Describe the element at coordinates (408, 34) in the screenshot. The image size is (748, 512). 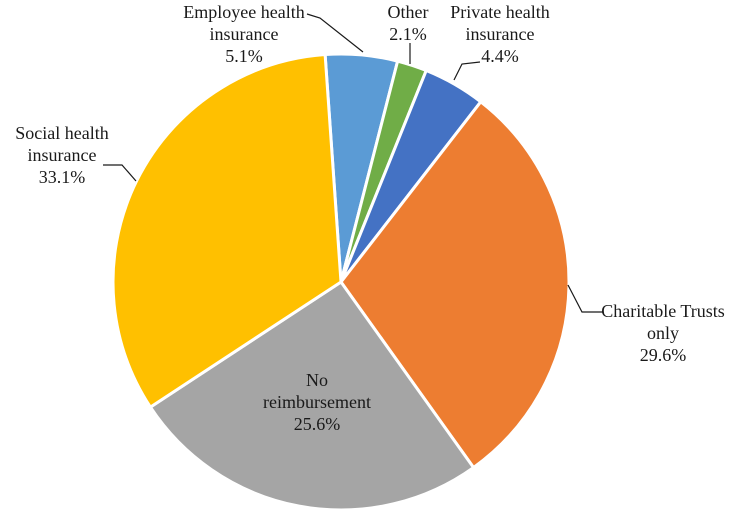
I see `slice-value-label: 2.1%` at that location.